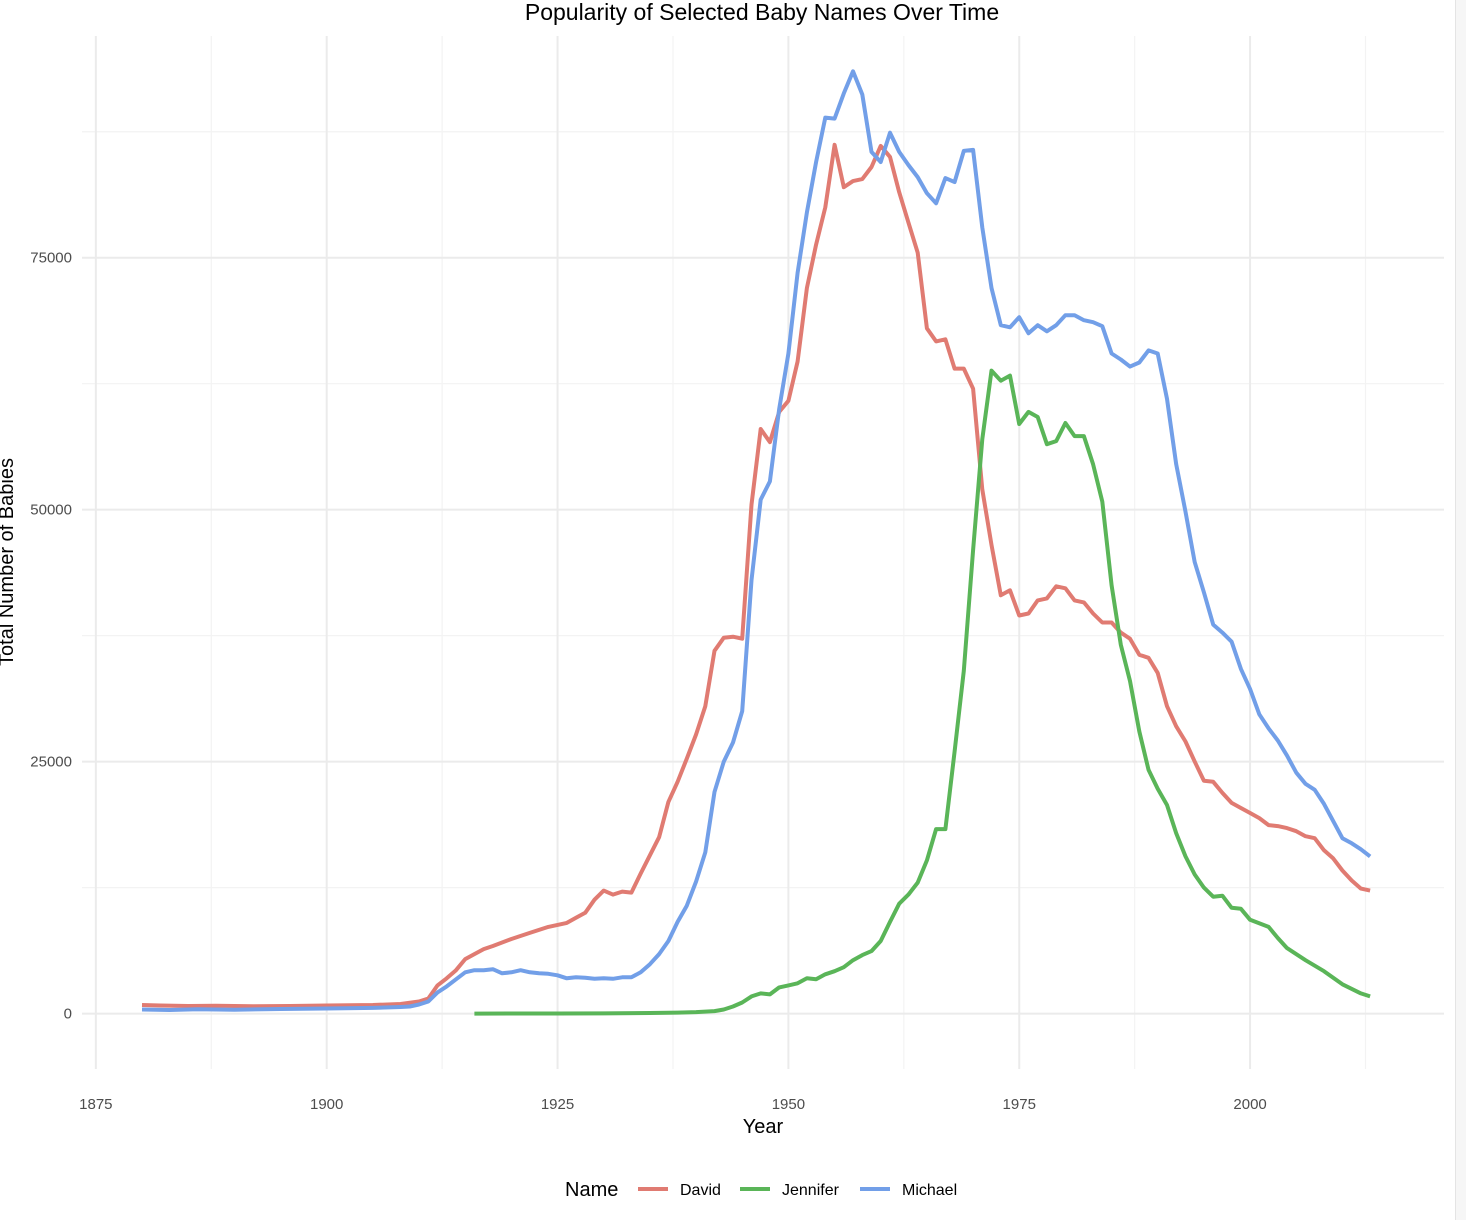 The width and height of the screenshot is (1466, 1220). What do you see at coordinates (1249, 1104) in the screenshot?
I see `x-tick-label: 2000` at bounding box center [1249, 1104].